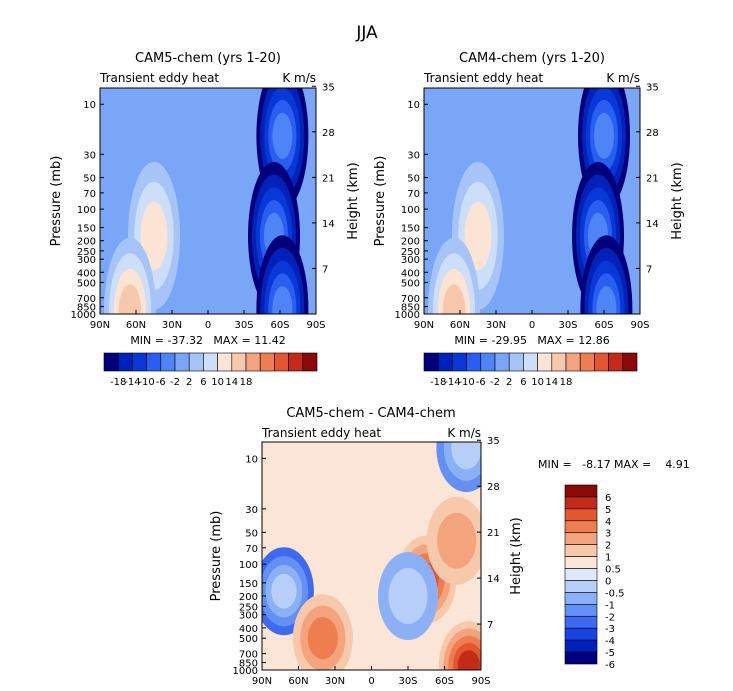  I want to click on panel-cam5-field, so click(208, 201).